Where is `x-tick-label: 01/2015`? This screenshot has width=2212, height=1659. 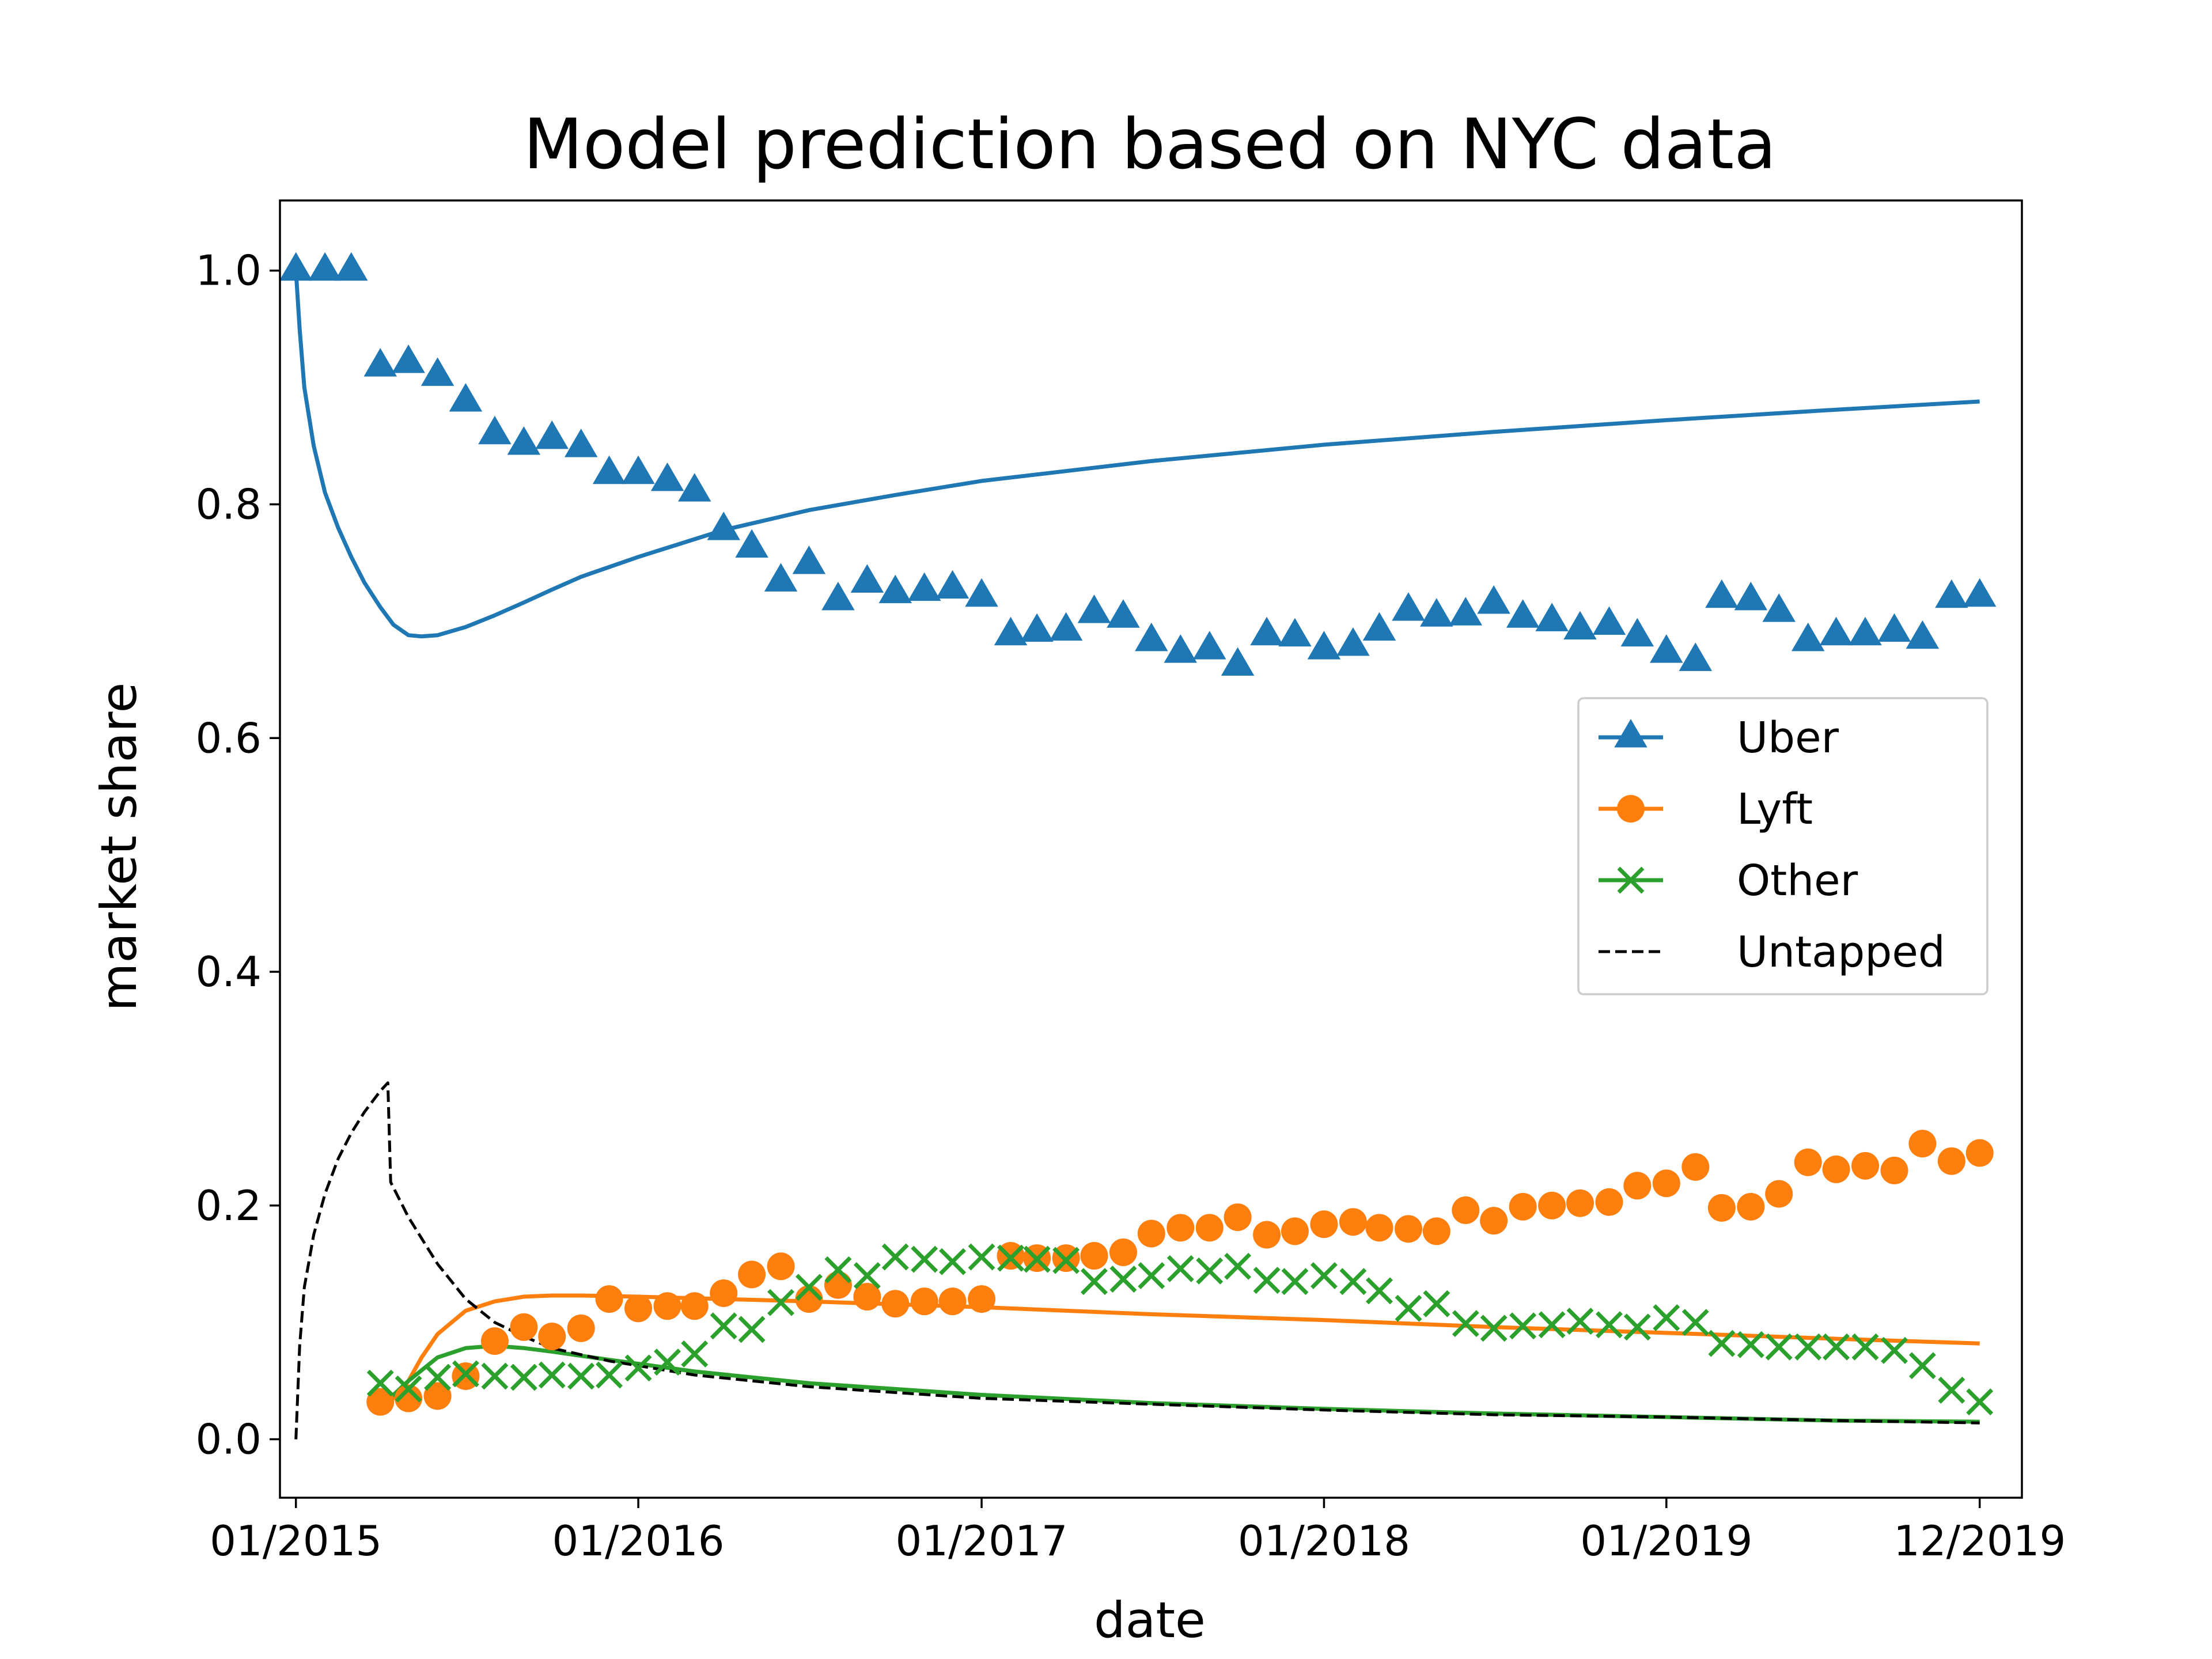 x-tick-label: 01/2015 is located at coordinates (296, 1541).